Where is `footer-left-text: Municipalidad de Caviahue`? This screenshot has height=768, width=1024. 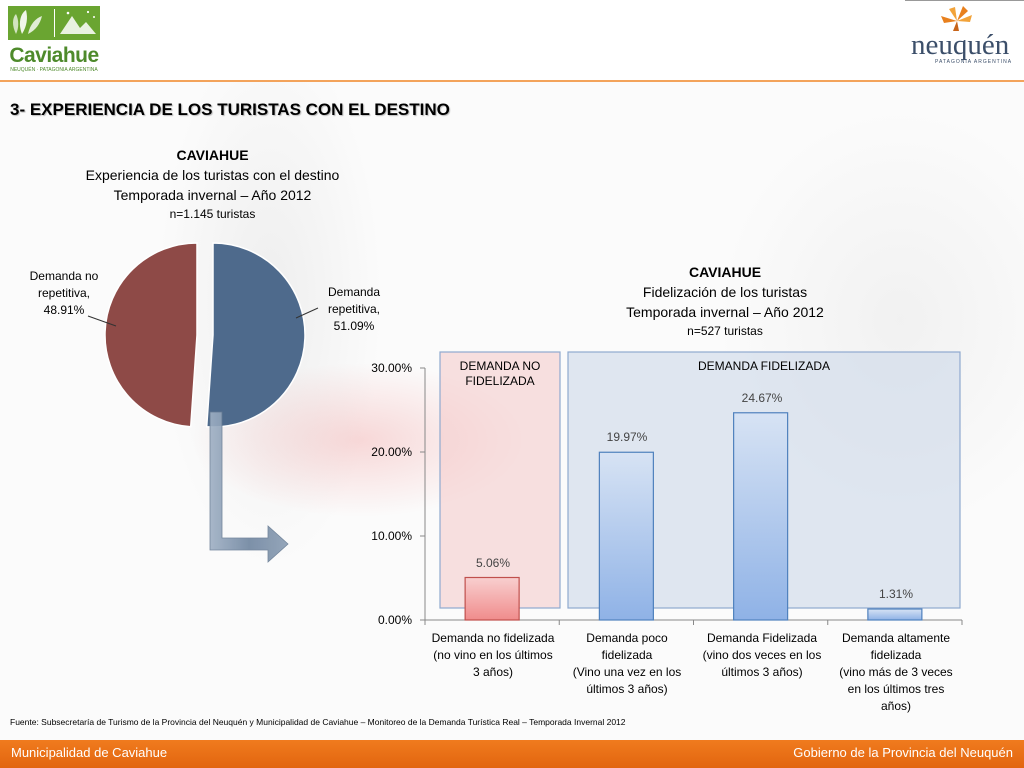
footer-left-text: Municipalidad de Caviahue is located at coordinates (89, 752).